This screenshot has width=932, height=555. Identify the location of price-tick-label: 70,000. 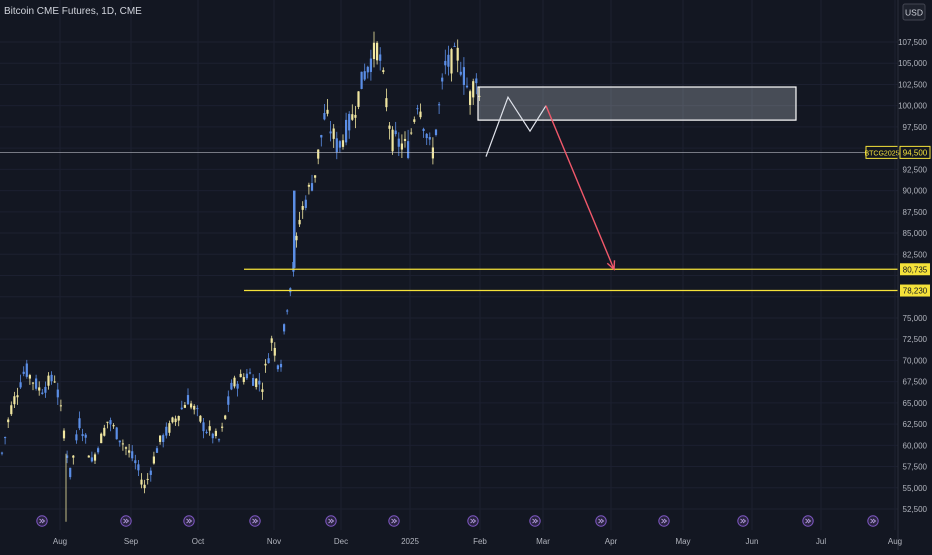
(915, 360).